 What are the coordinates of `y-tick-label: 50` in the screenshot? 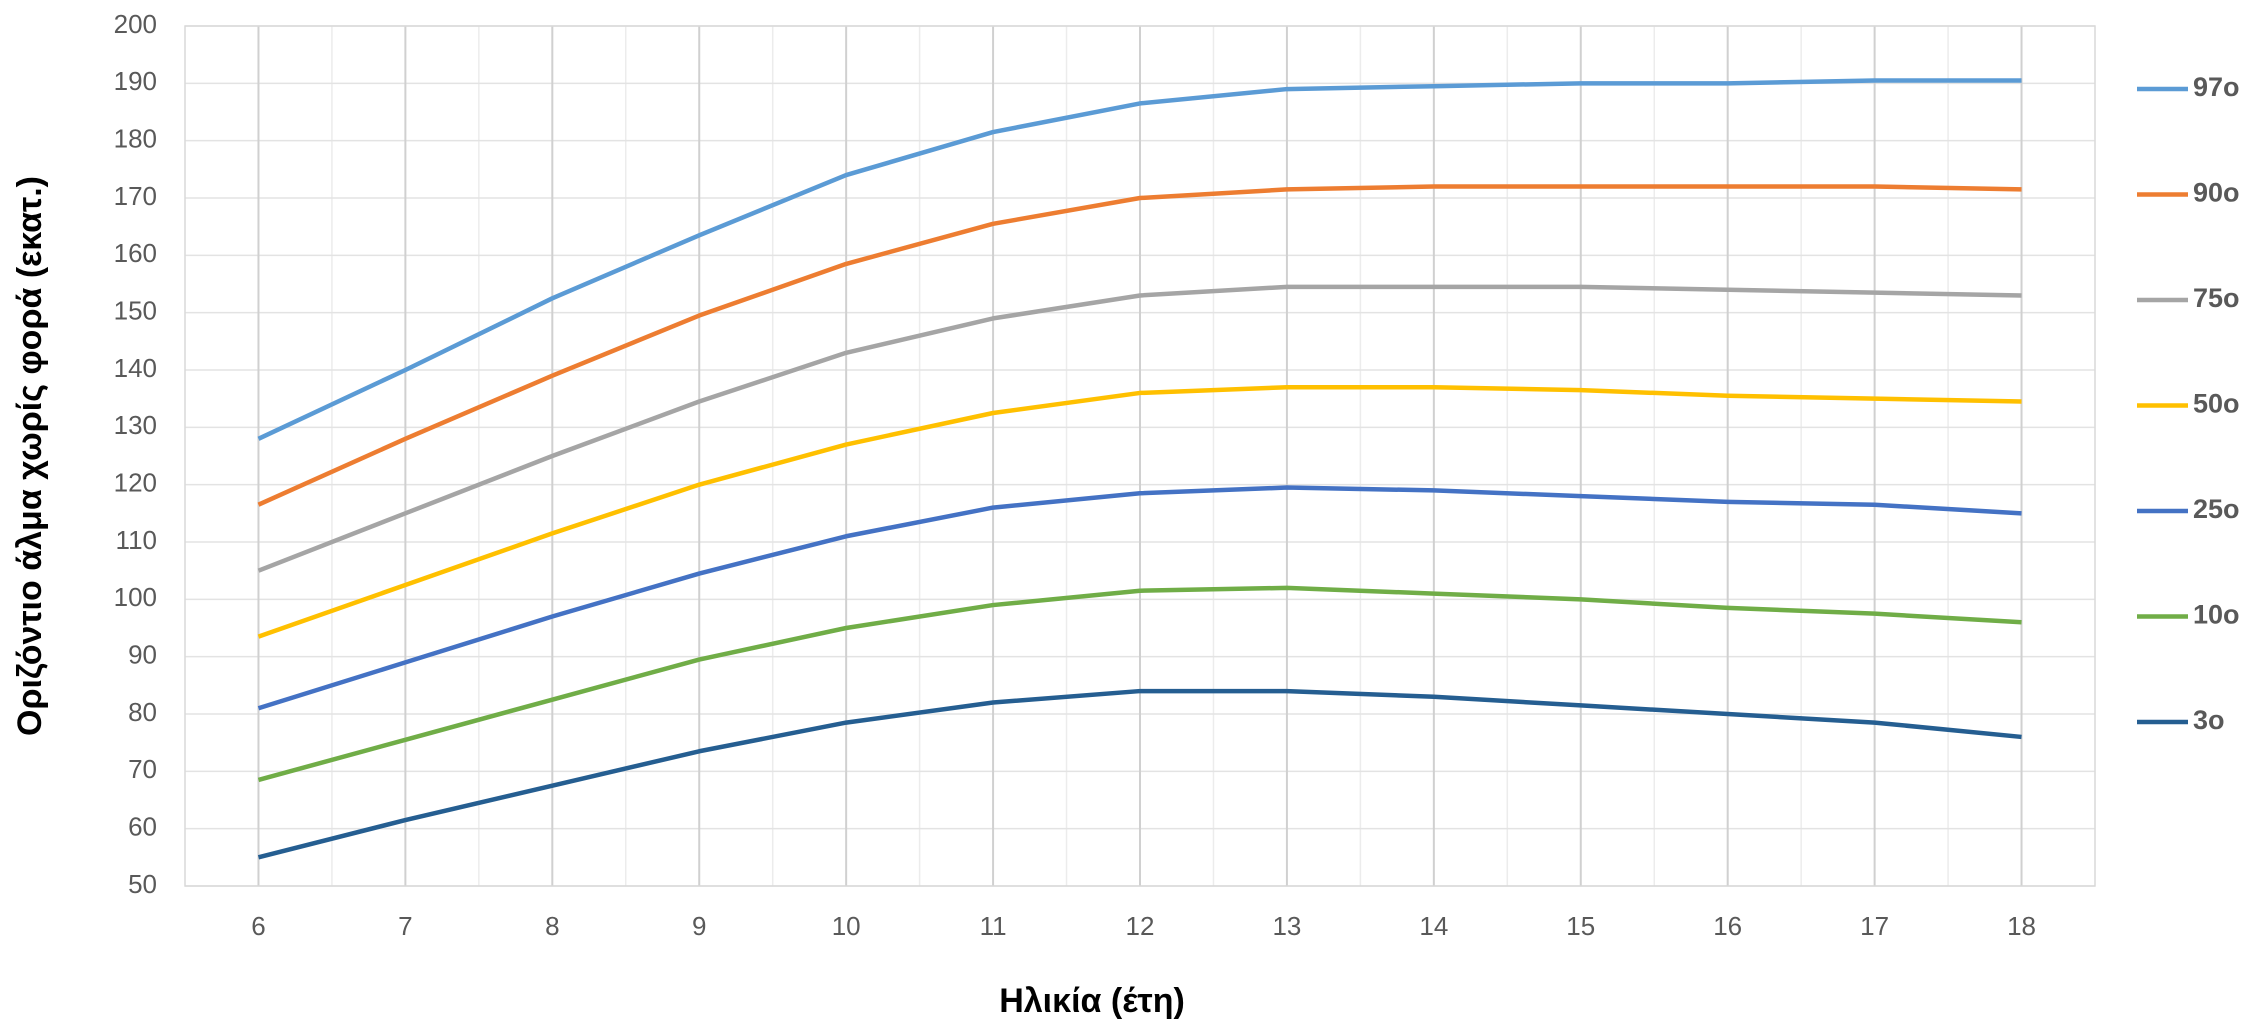 It's located at (142, 884).